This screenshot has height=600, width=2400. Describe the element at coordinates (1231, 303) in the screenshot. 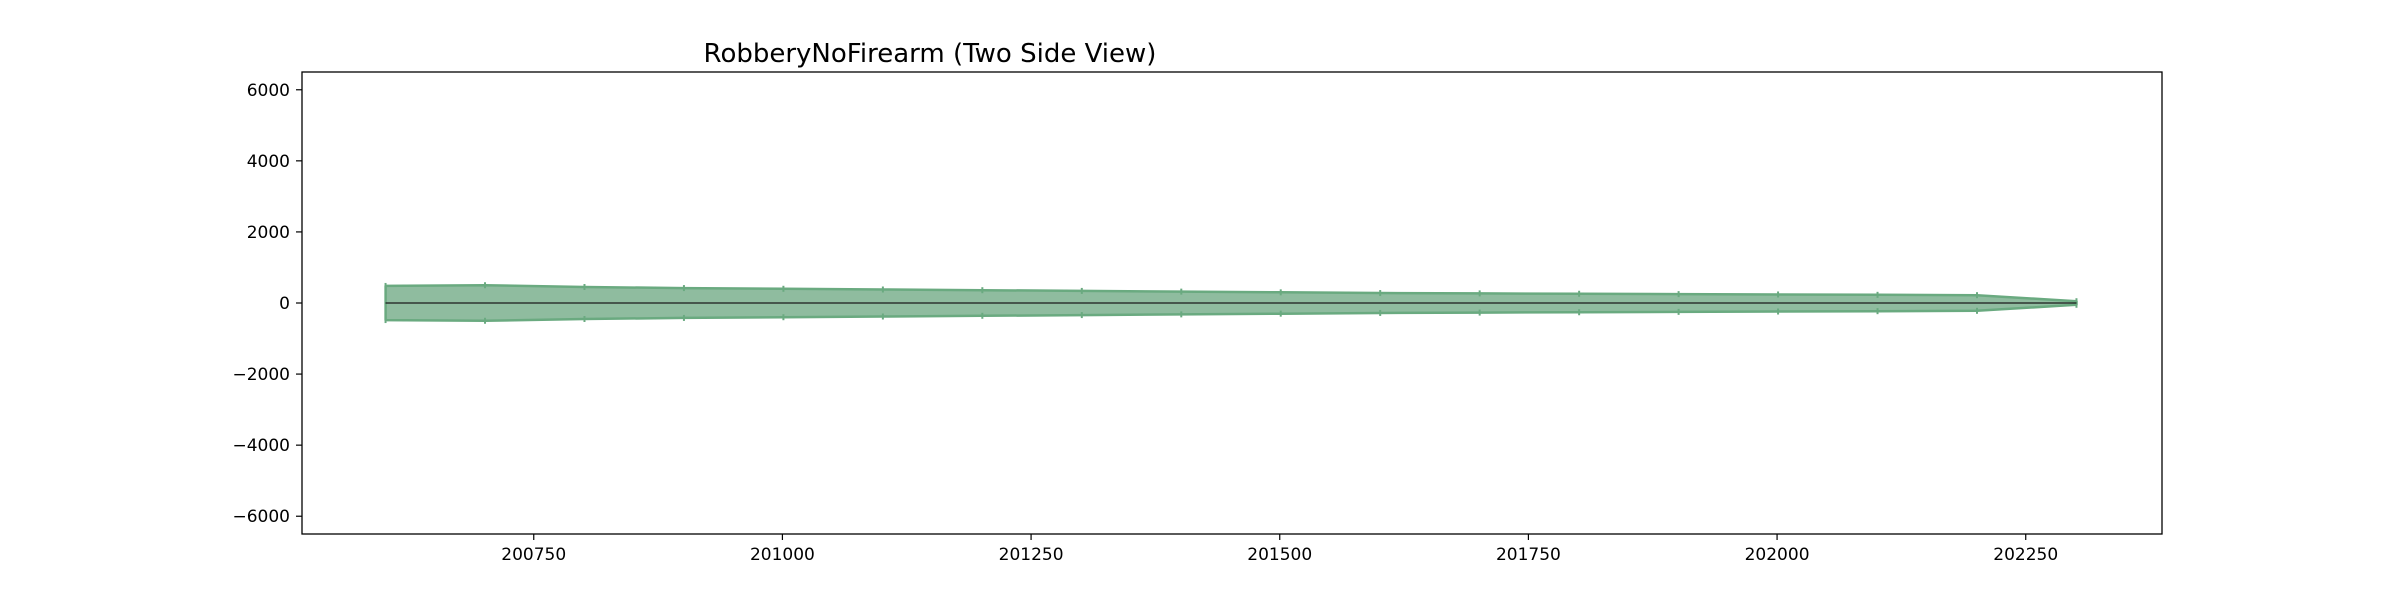

I see `plot-area` at that location.